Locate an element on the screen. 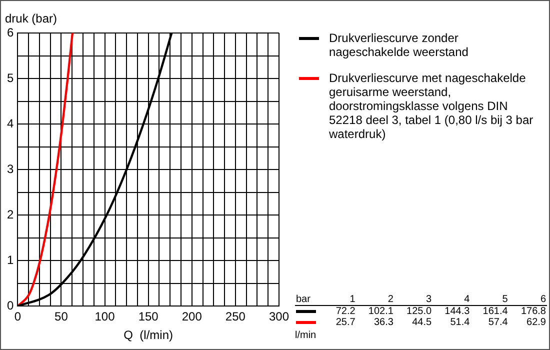 The width and height of the screenshot is (550, 350). y-tick-label: 0 is located at coordinates (10, 305).